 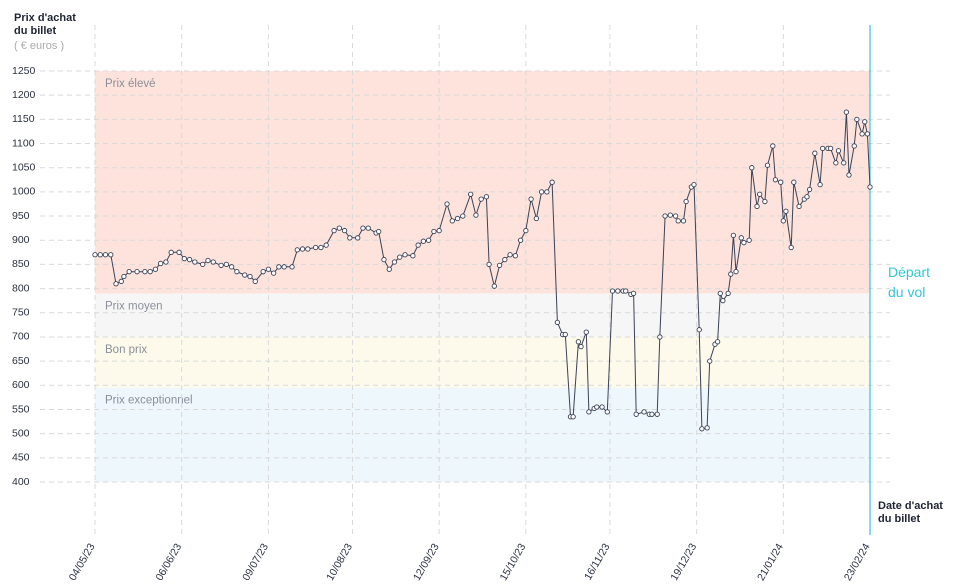 What do you see at coordinates (909, 282) in the screenshot?
I see `event-label: Départ du vol` at bounding box center [909, 282].